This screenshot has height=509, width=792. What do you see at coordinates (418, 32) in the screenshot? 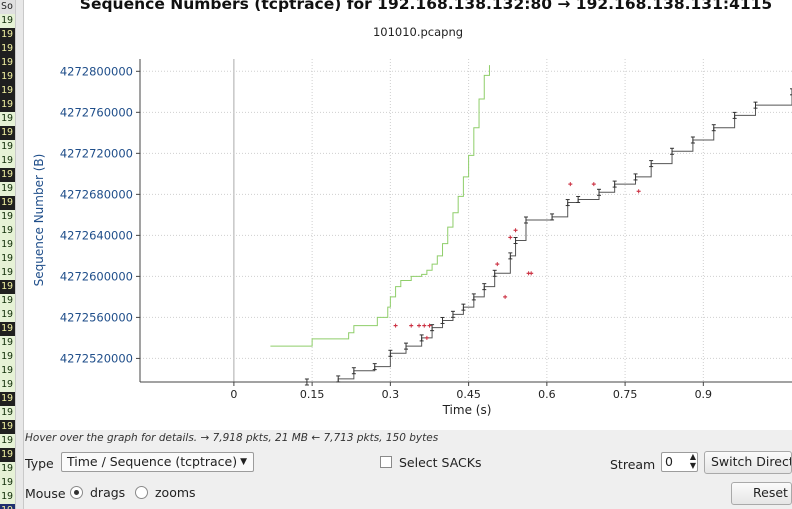
I see `chart-subtitle: 101010.pcapng` at bounding box center [418, 32].